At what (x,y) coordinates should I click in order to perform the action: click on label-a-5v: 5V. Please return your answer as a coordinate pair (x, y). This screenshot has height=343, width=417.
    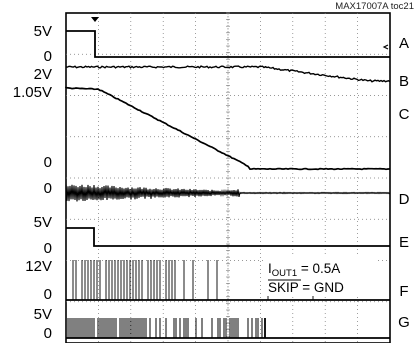
    Looking at the image, I should click on (43, 31).